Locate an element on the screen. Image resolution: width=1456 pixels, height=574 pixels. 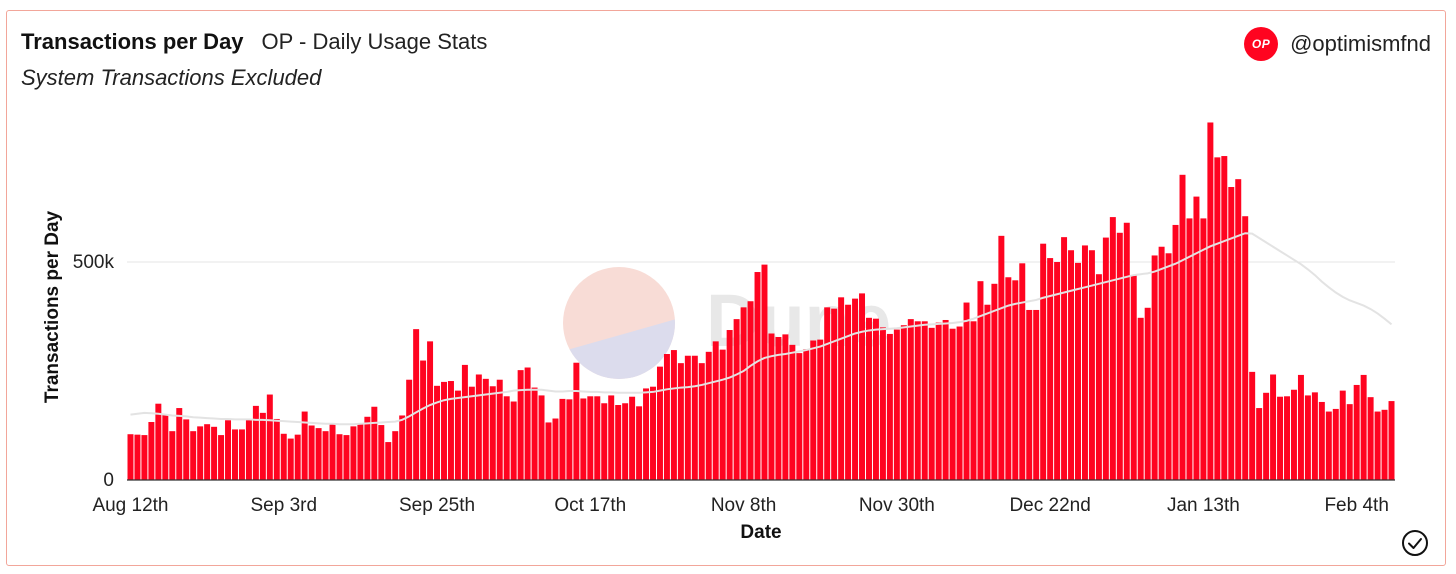
check-circle-icon is located at coordinates (1415, 543).